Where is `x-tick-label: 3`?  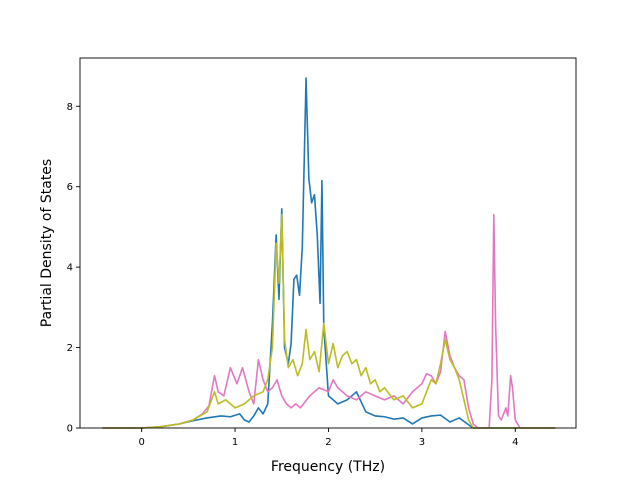
x-tick-label: 3 is located at coordinates (422, 442).